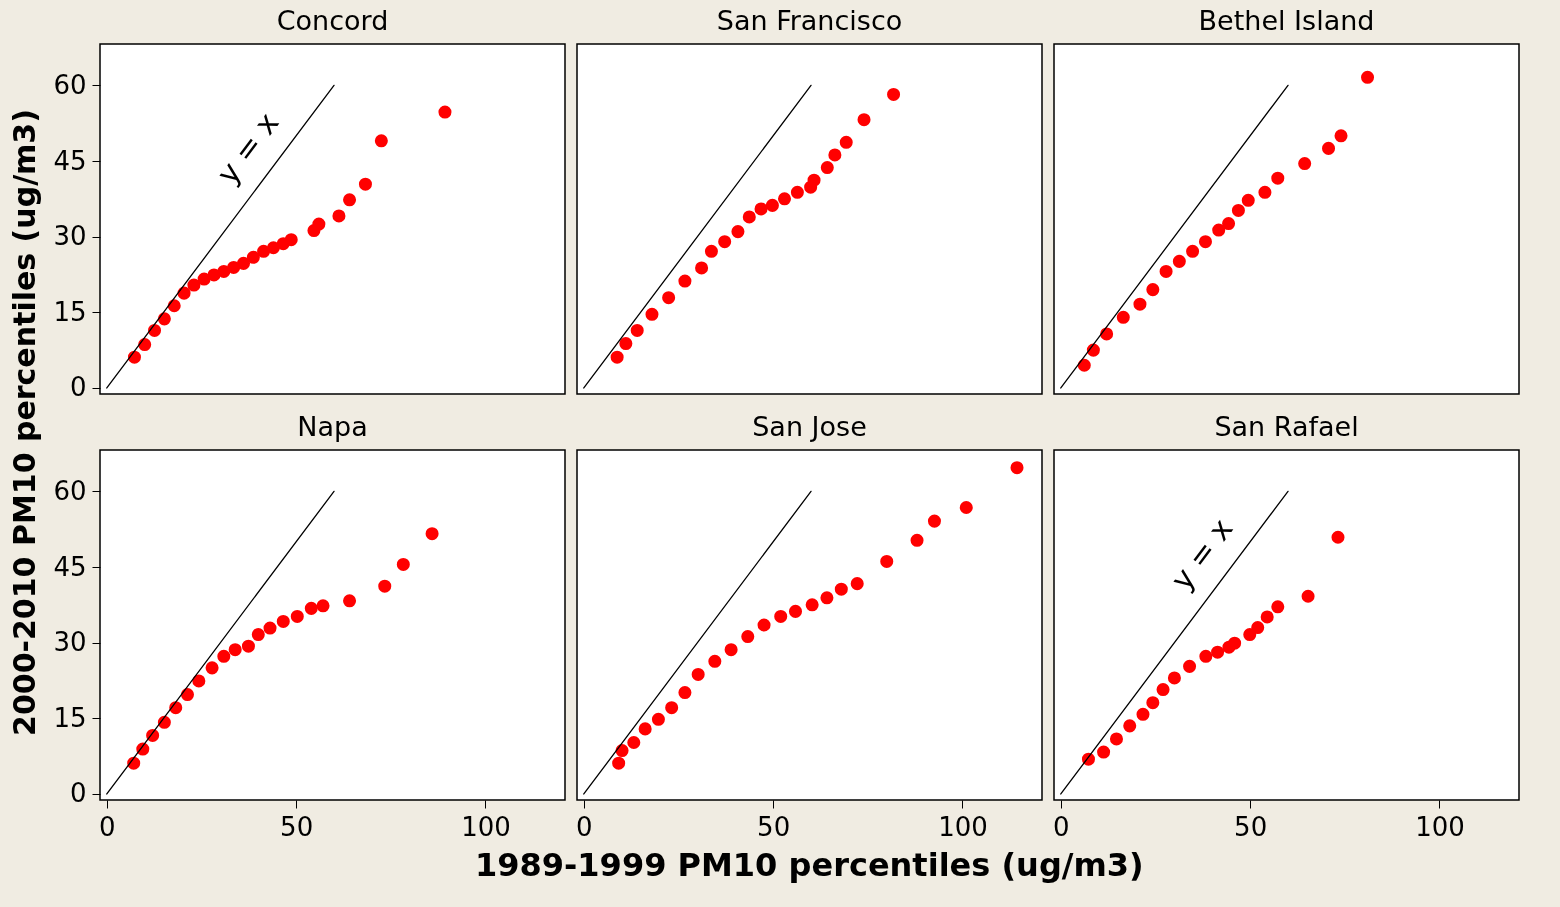  What do you see at coordinates (70, 311) in the screenshot?
I see `y-tick-label: 15` at bounding box center [70, 311].